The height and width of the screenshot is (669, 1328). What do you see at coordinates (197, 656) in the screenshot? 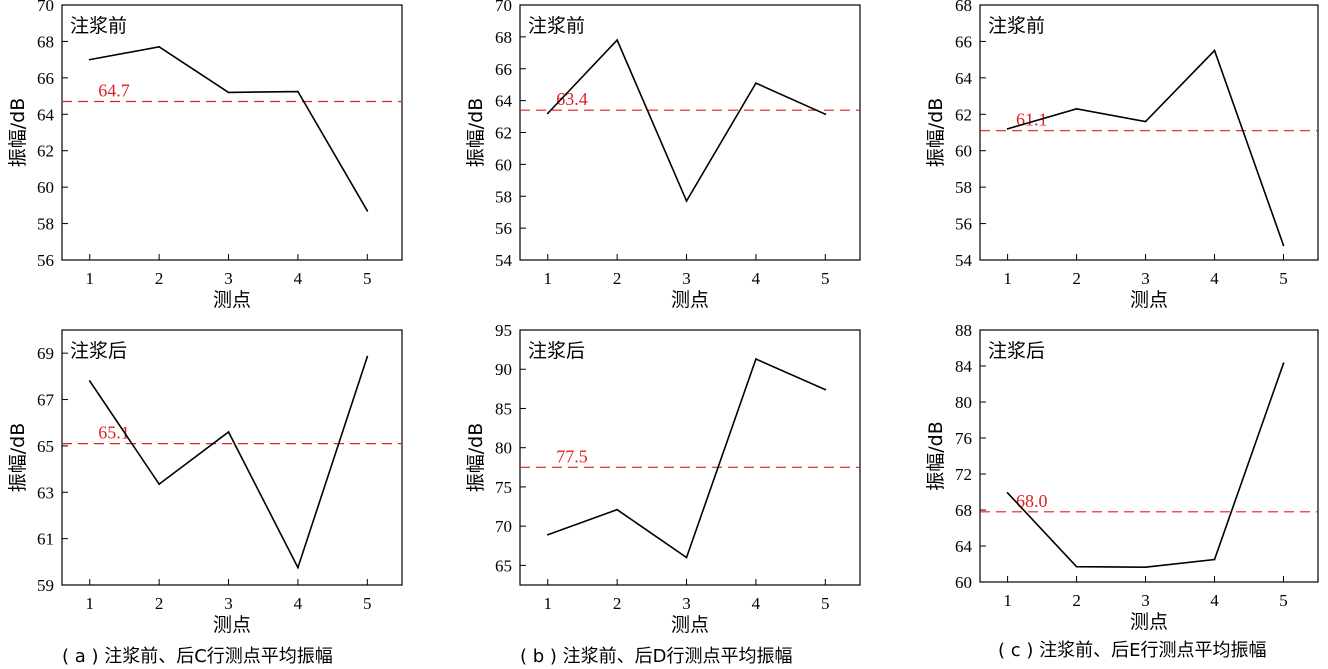
I see `caption-a: ( a ) 注浆前、后C行测点平均振幅` at bounding box center [197, 656].